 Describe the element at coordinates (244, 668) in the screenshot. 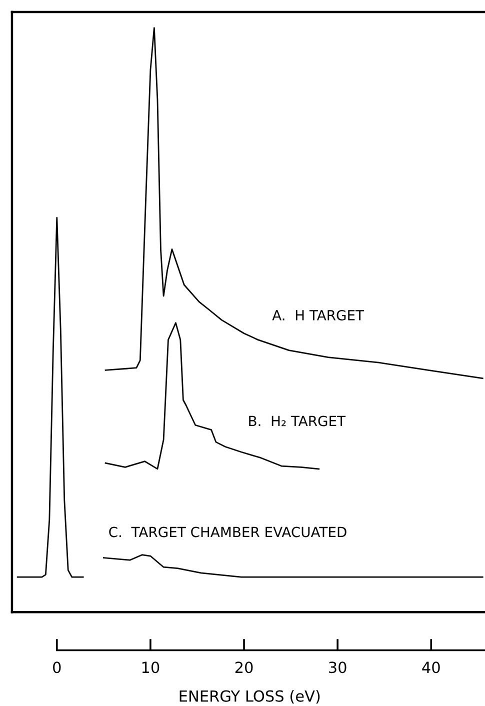

I see `x-tick-label: 20` at that location.